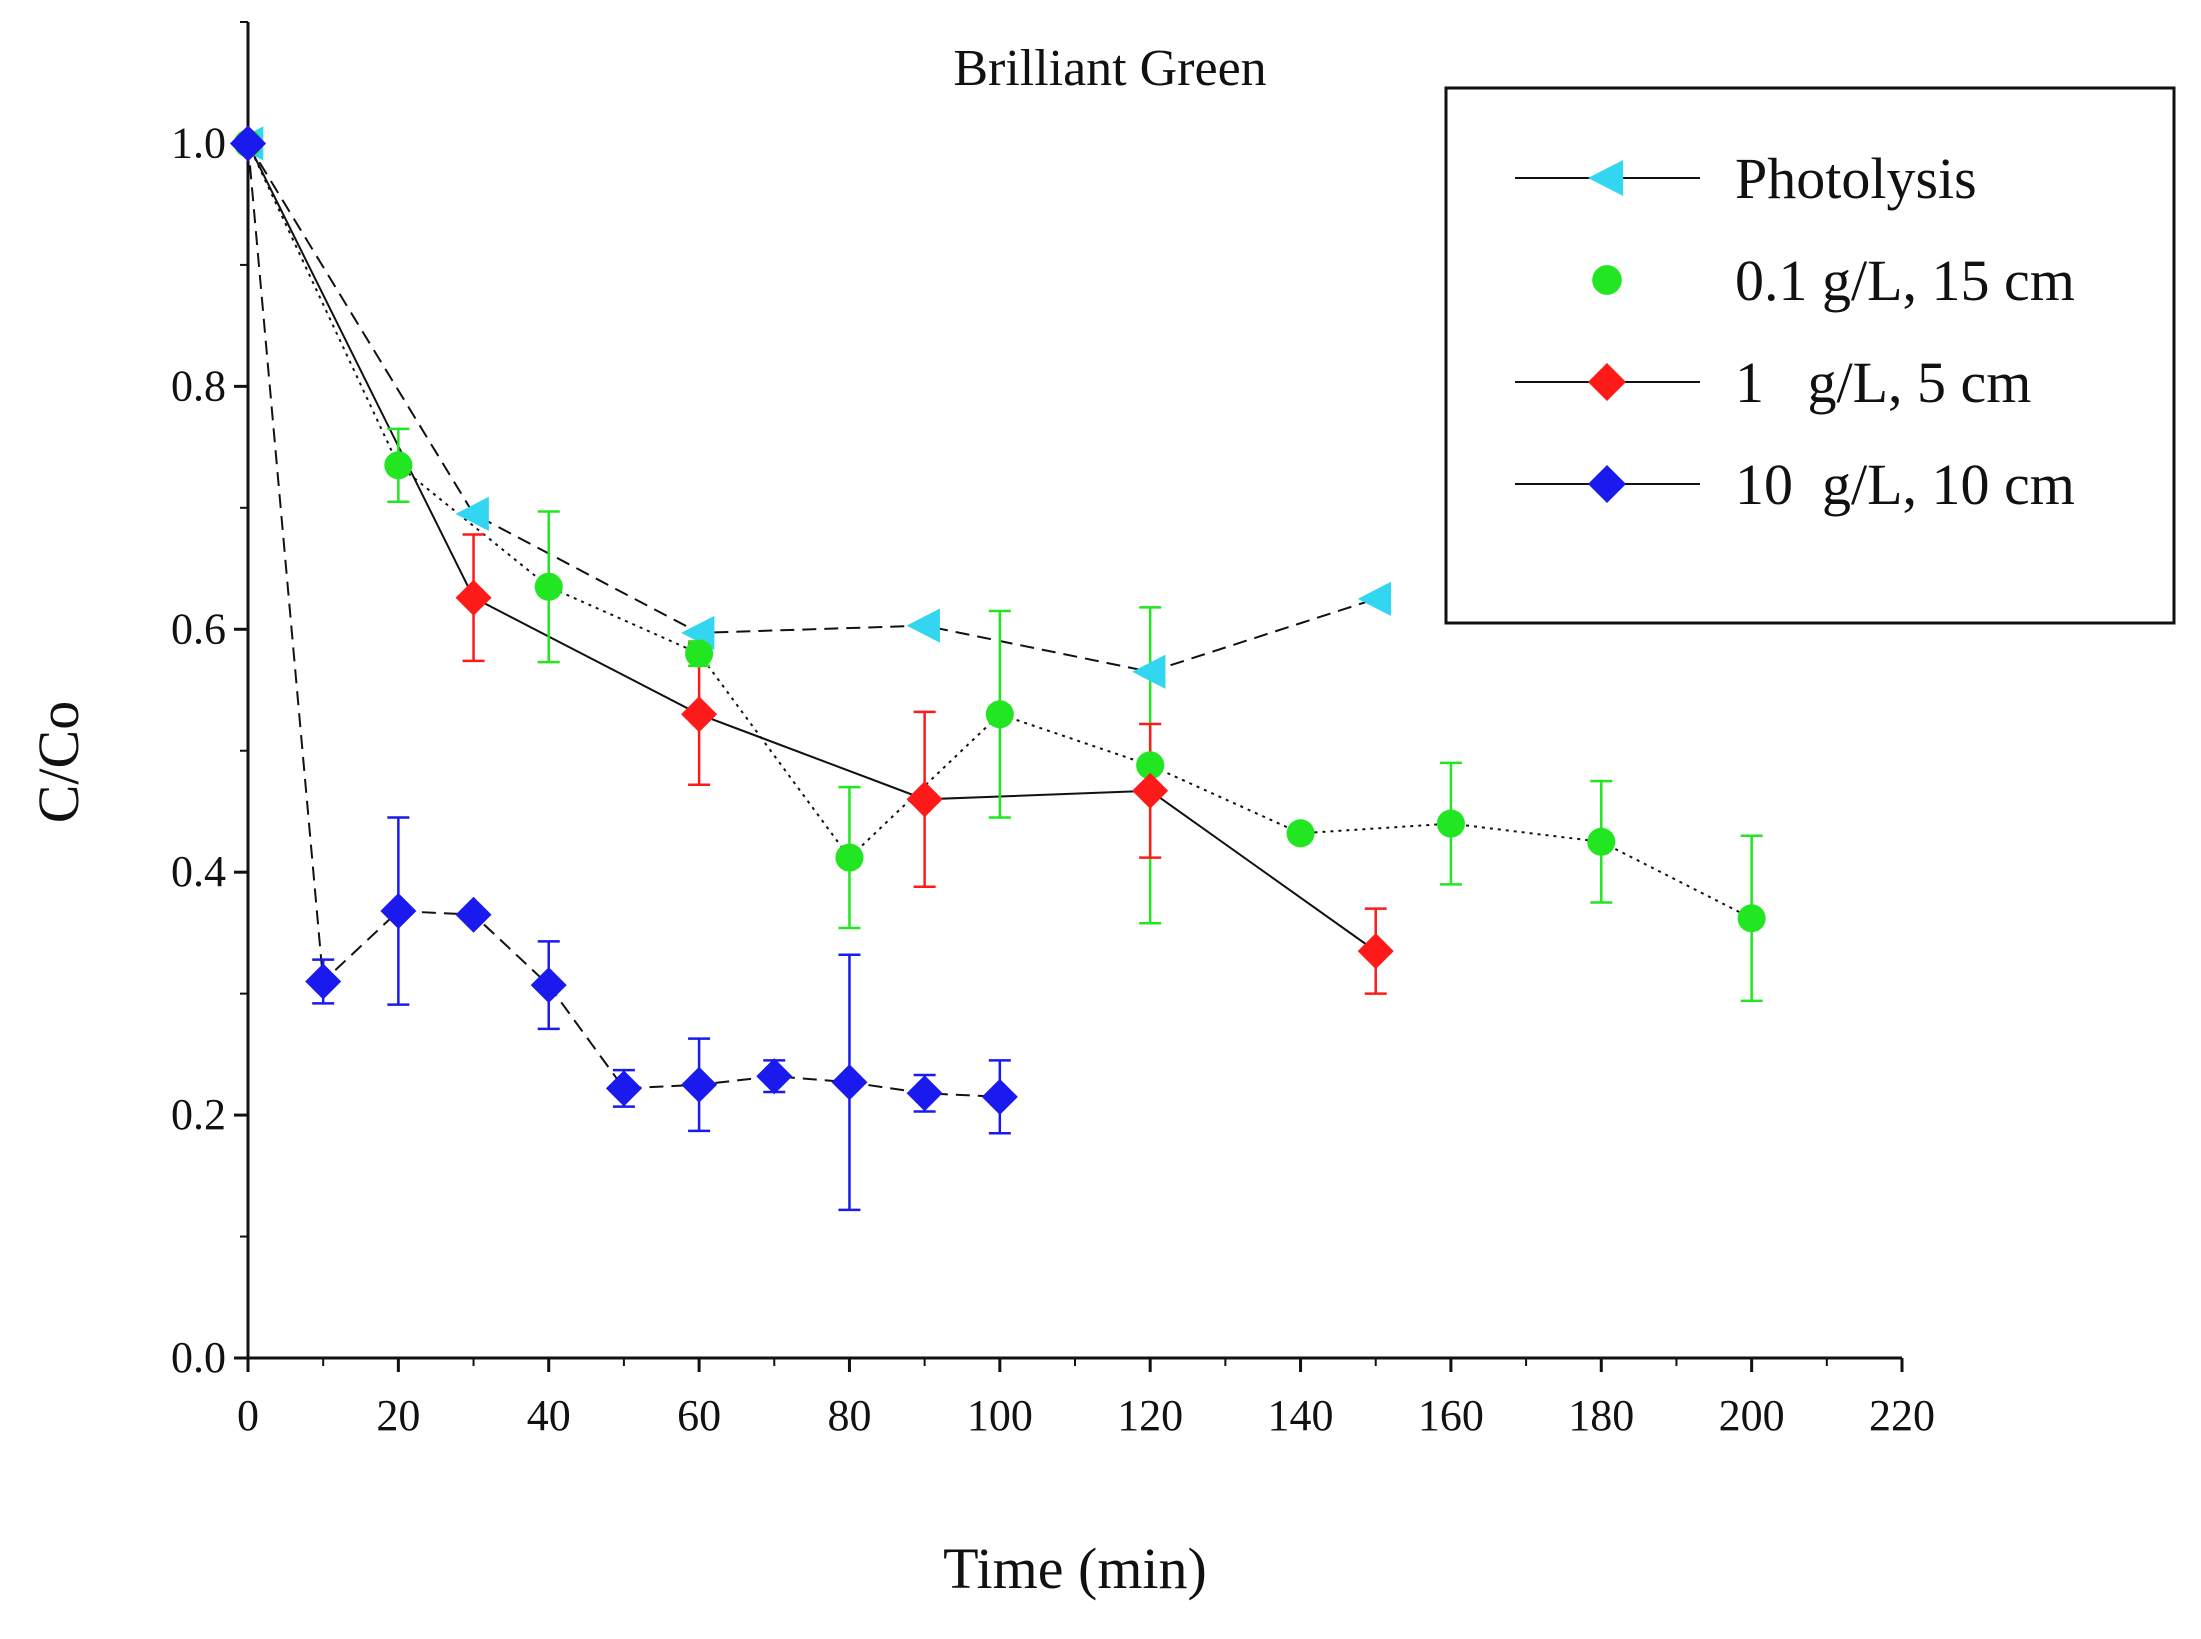 The height and width of the screenshot is (1639, 2201). Describe the element at coordinates (198, 142) in the screenshot. I see `y-tick-label: 1.0` at that location.